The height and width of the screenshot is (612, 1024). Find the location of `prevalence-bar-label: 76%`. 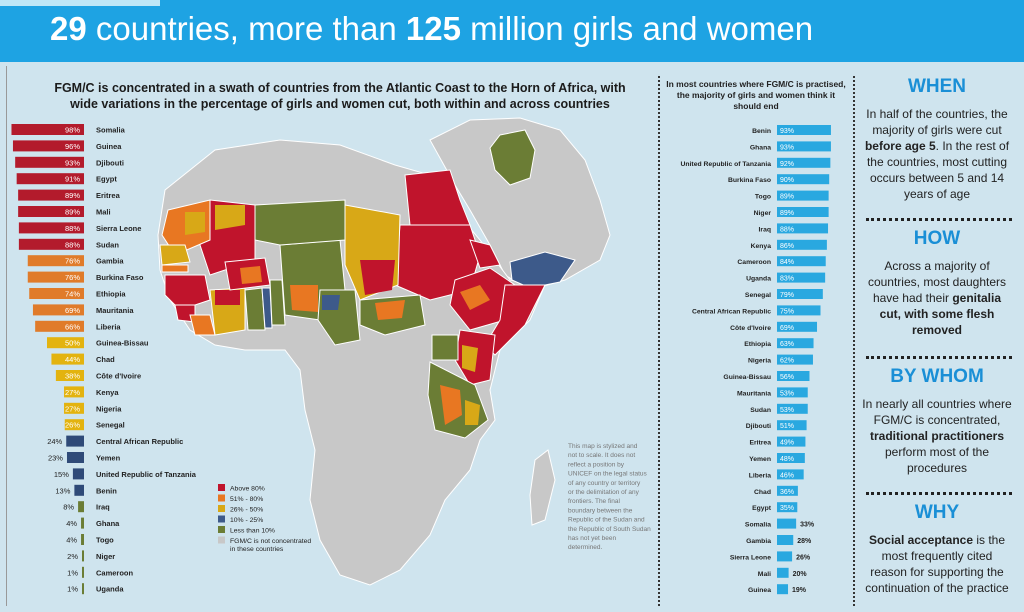

prevalence-bar-label: 76% is located at coordinates (72, 261).